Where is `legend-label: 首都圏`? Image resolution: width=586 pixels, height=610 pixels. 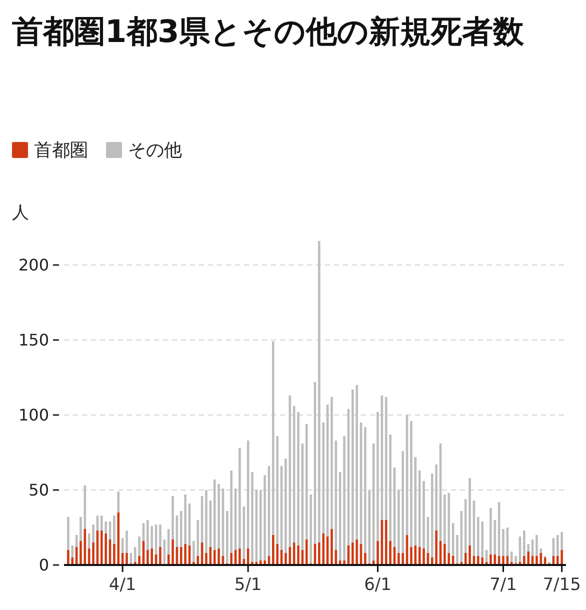
legend-label: 首都圏 is located at coordinates (61, 150).